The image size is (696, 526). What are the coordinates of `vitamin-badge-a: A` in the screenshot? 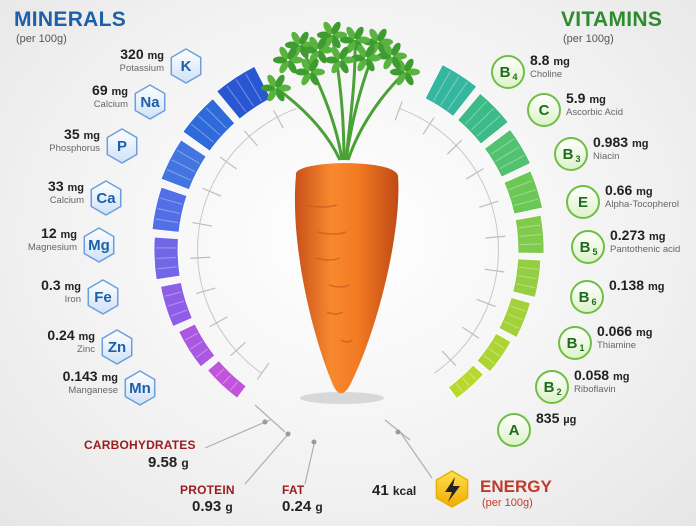 It's located at (514, 430).